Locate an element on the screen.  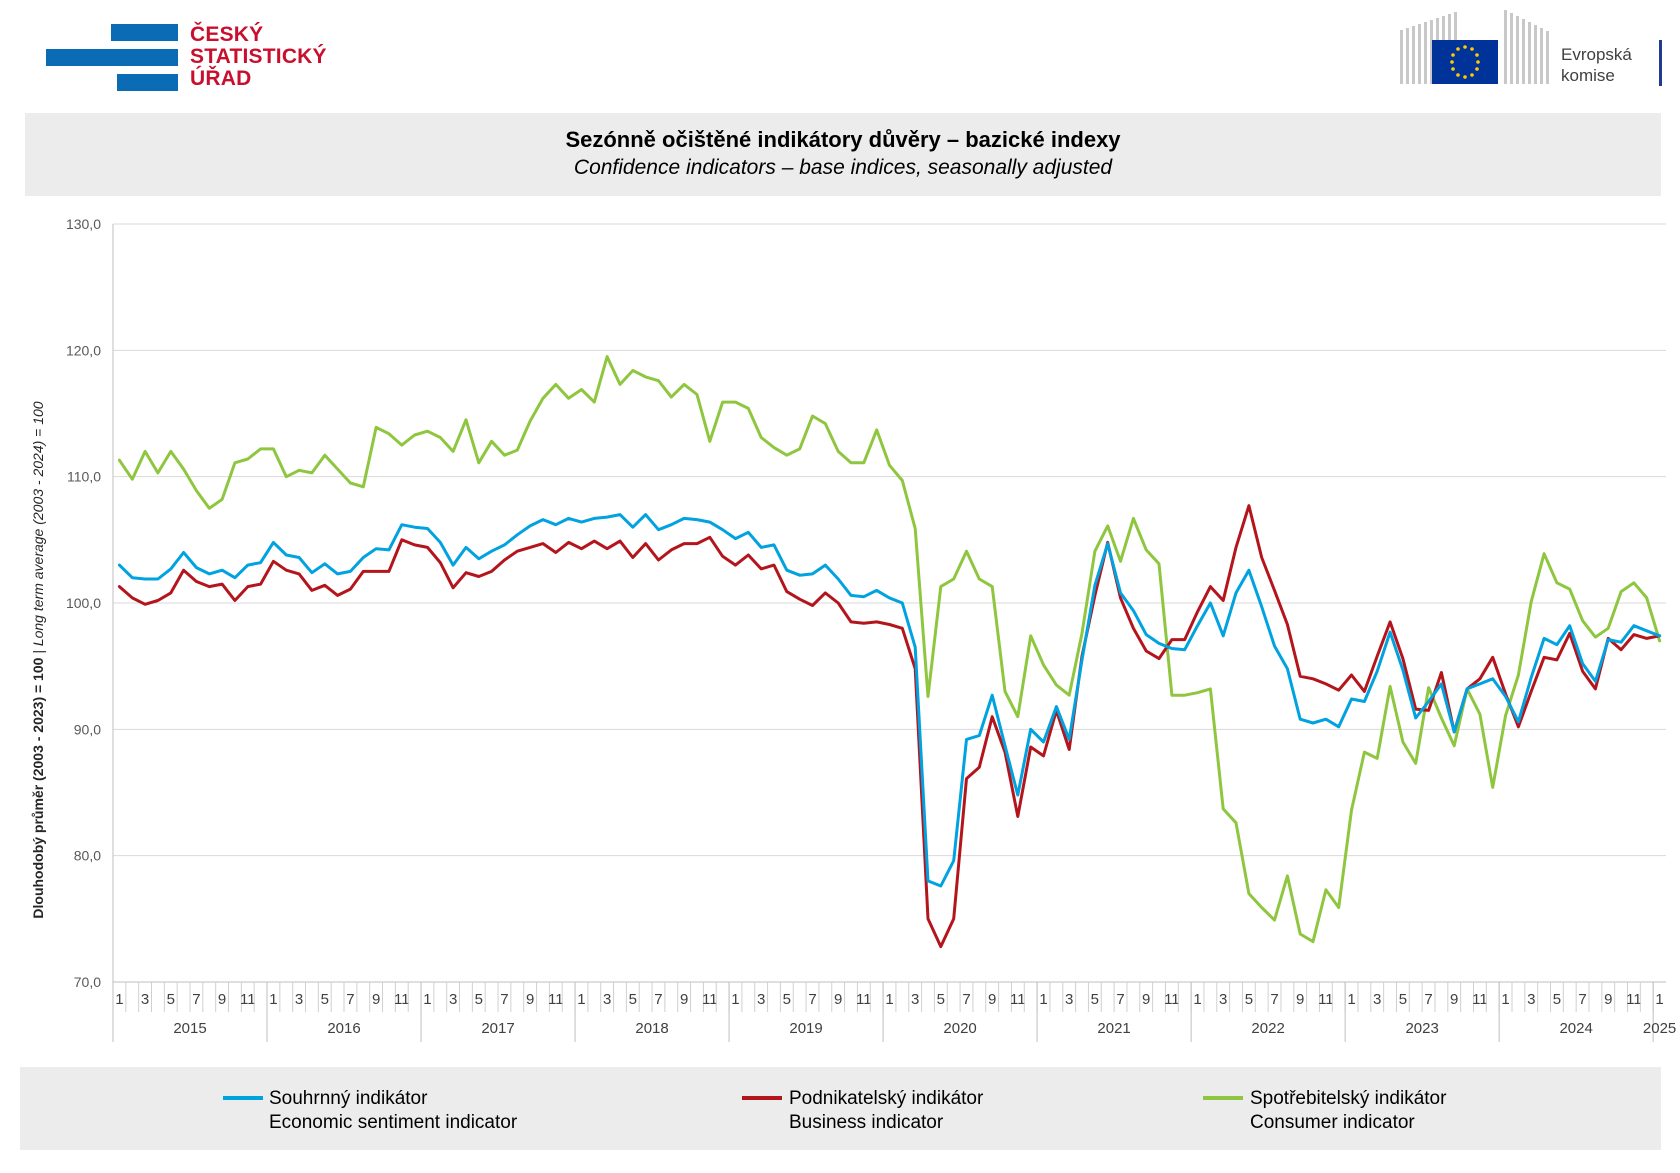
year-label: 2021 is located at coordinates (1113, 1028).